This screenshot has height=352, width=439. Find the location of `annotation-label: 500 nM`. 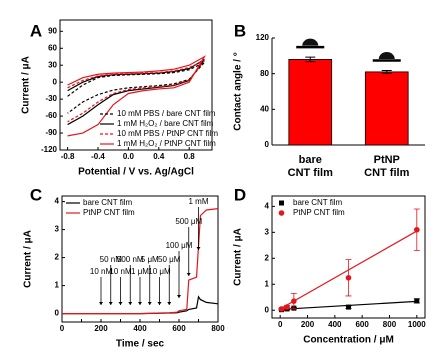

annotation-label: 500 nM is located at coordinates (130, 259).